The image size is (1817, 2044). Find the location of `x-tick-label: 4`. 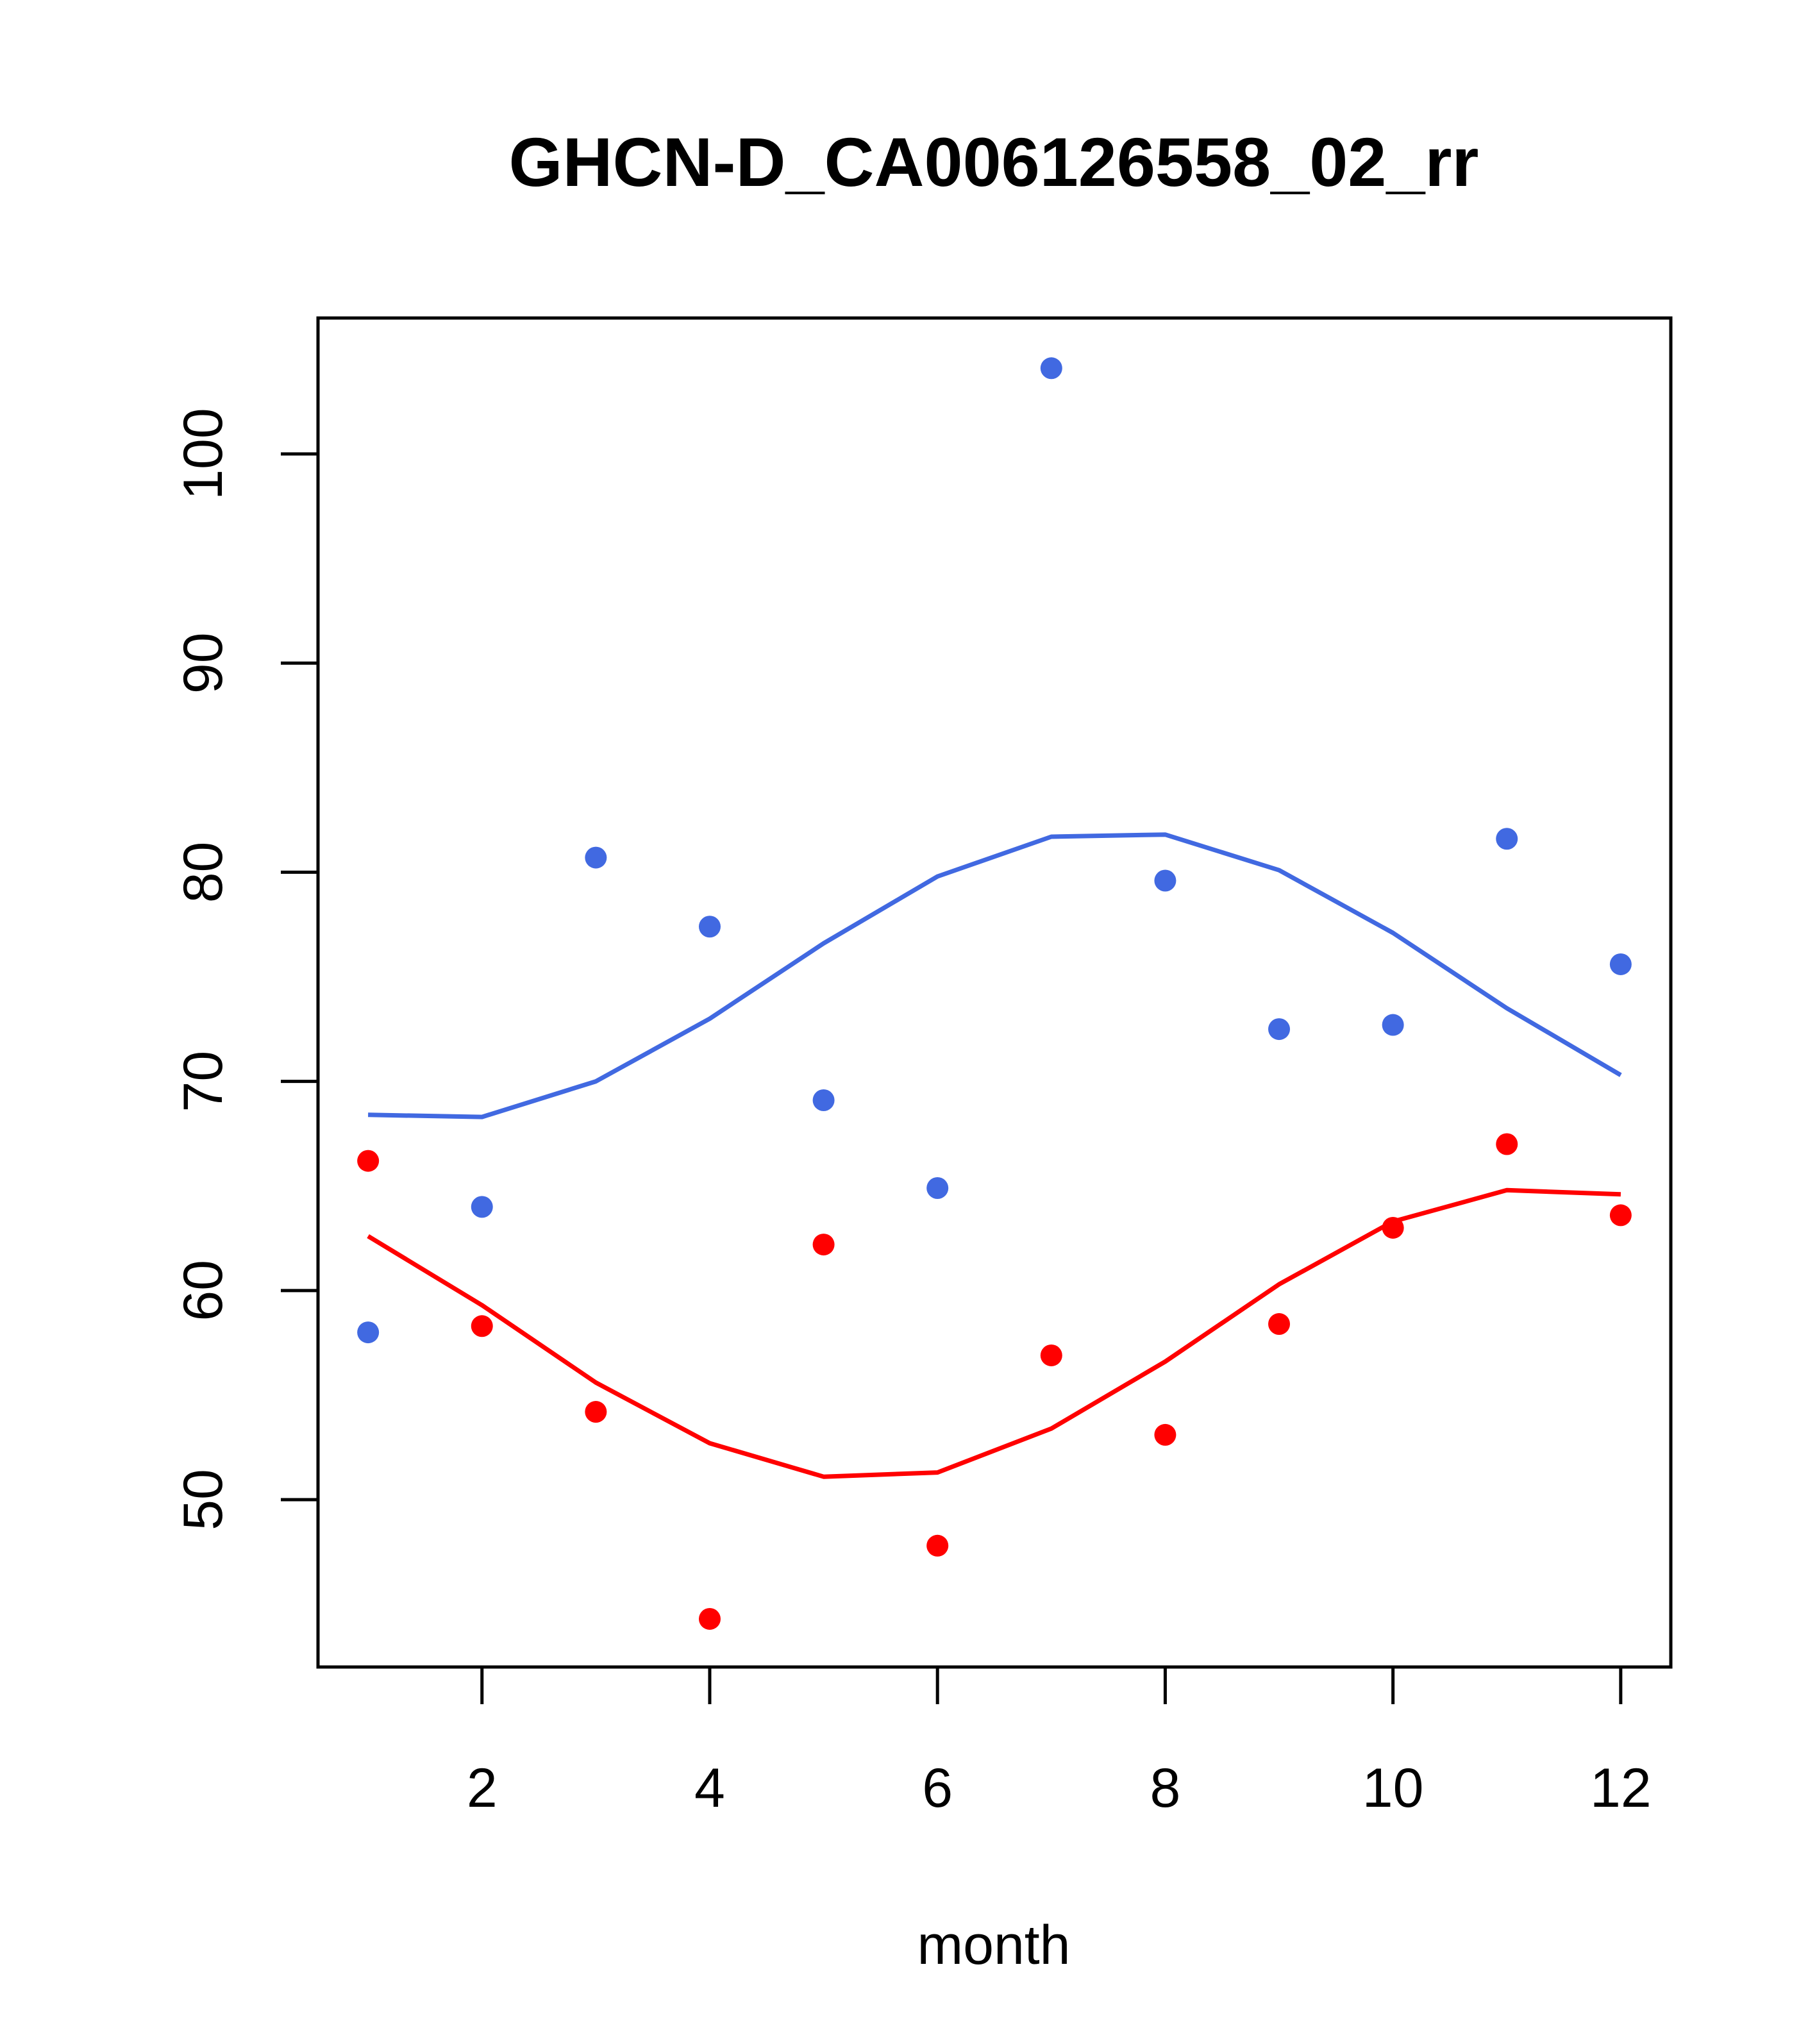

x-tick-label: 4 is located at coordinates (710, 1788).